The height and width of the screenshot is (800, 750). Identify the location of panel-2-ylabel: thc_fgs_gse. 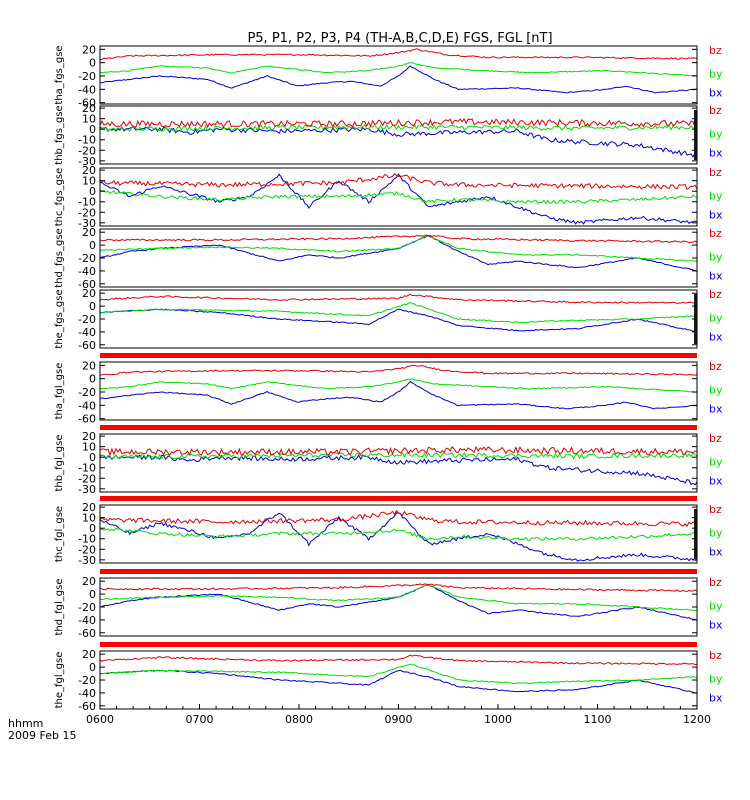
(59, 197).